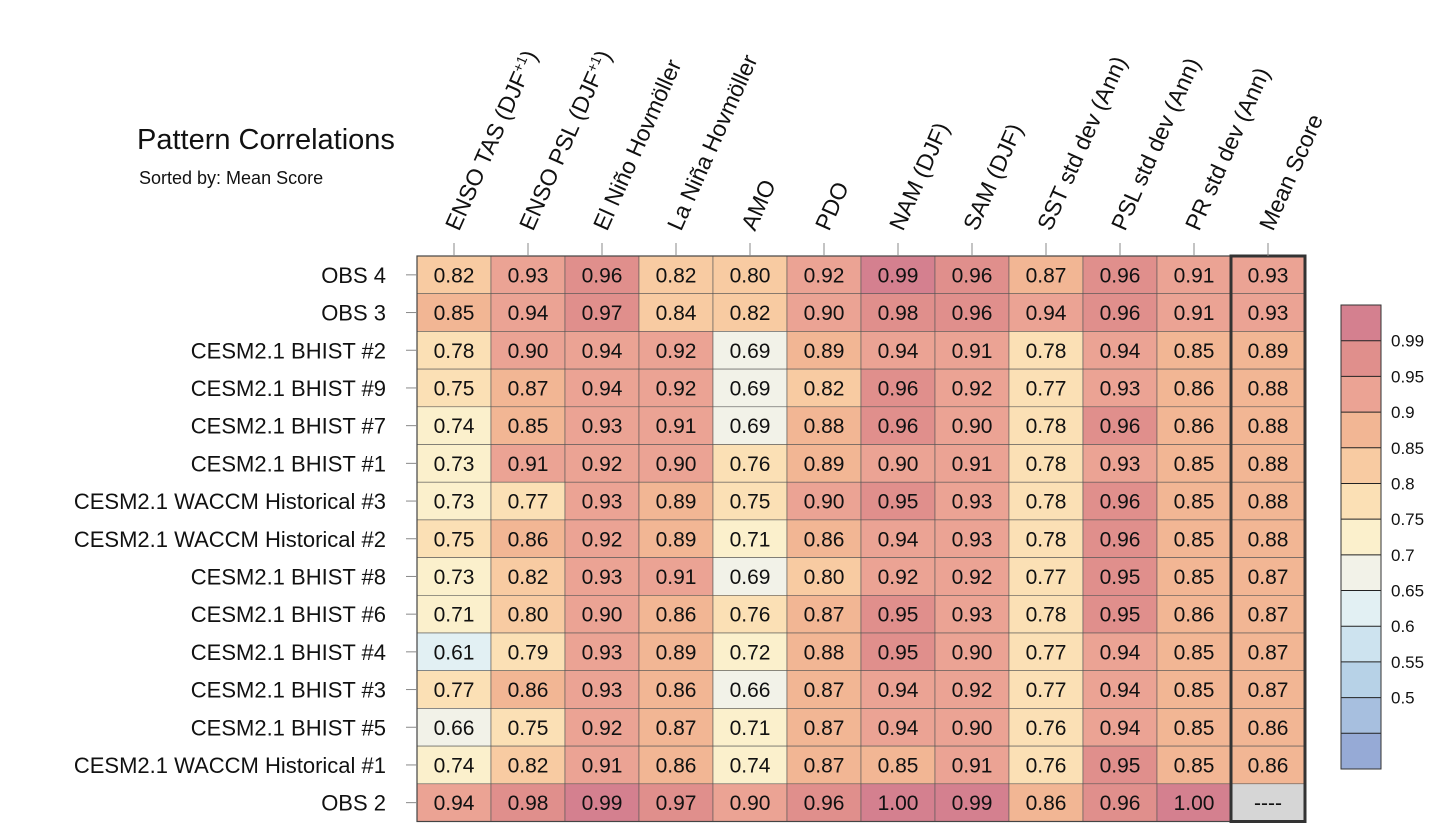 The image size is (1452, 839). What do you see at coordinates (454, 351) in the screenshot?
I see `cell-value-label: 0.78` at bounding box center [454, 351].